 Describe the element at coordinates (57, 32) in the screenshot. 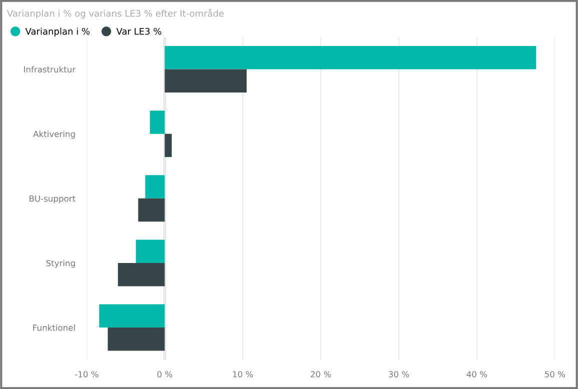

I see `legend-label: Varianplan i %` at that location.